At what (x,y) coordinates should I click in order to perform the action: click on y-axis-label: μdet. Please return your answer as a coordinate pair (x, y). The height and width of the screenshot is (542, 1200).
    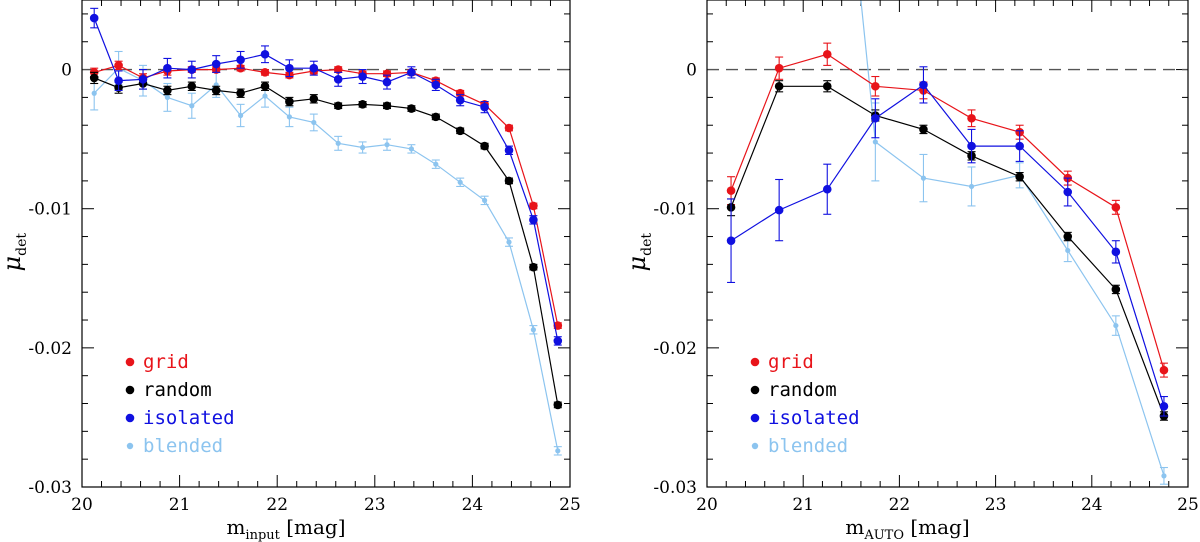
    Looking at the image, I should click on (15, 252).